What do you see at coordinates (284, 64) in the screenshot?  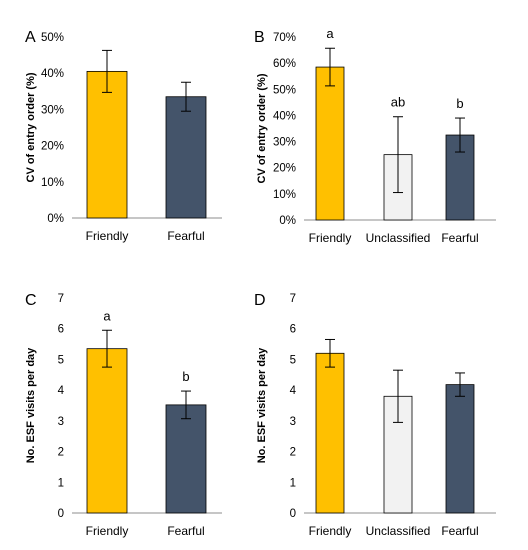 I see `y-tick-label: 60%` at bounding box center [284, 64].